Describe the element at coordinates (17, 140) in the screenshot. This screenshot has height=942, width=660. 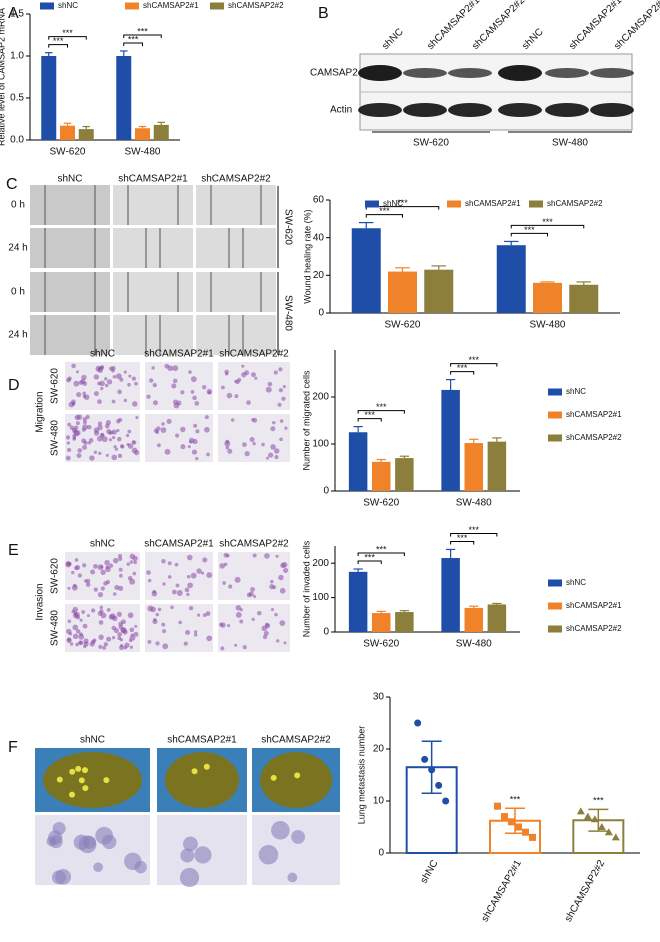
I see `y-tick-label: 0.0` at that location.